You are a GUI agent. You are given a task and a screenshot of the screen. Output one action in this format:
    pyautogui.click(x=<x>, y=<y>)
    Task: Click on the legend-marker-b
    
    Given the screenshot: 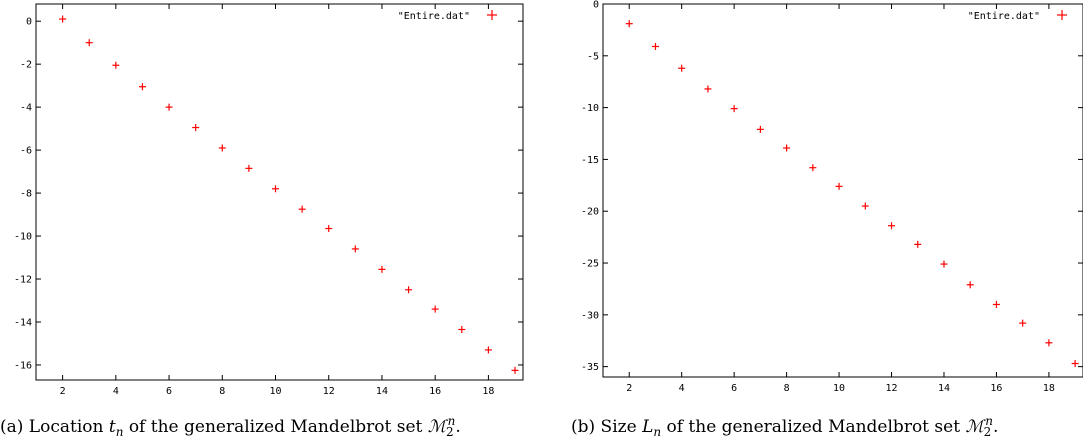 What is the action you would take?
    pyautogui.click(x=1062, y=15)
    